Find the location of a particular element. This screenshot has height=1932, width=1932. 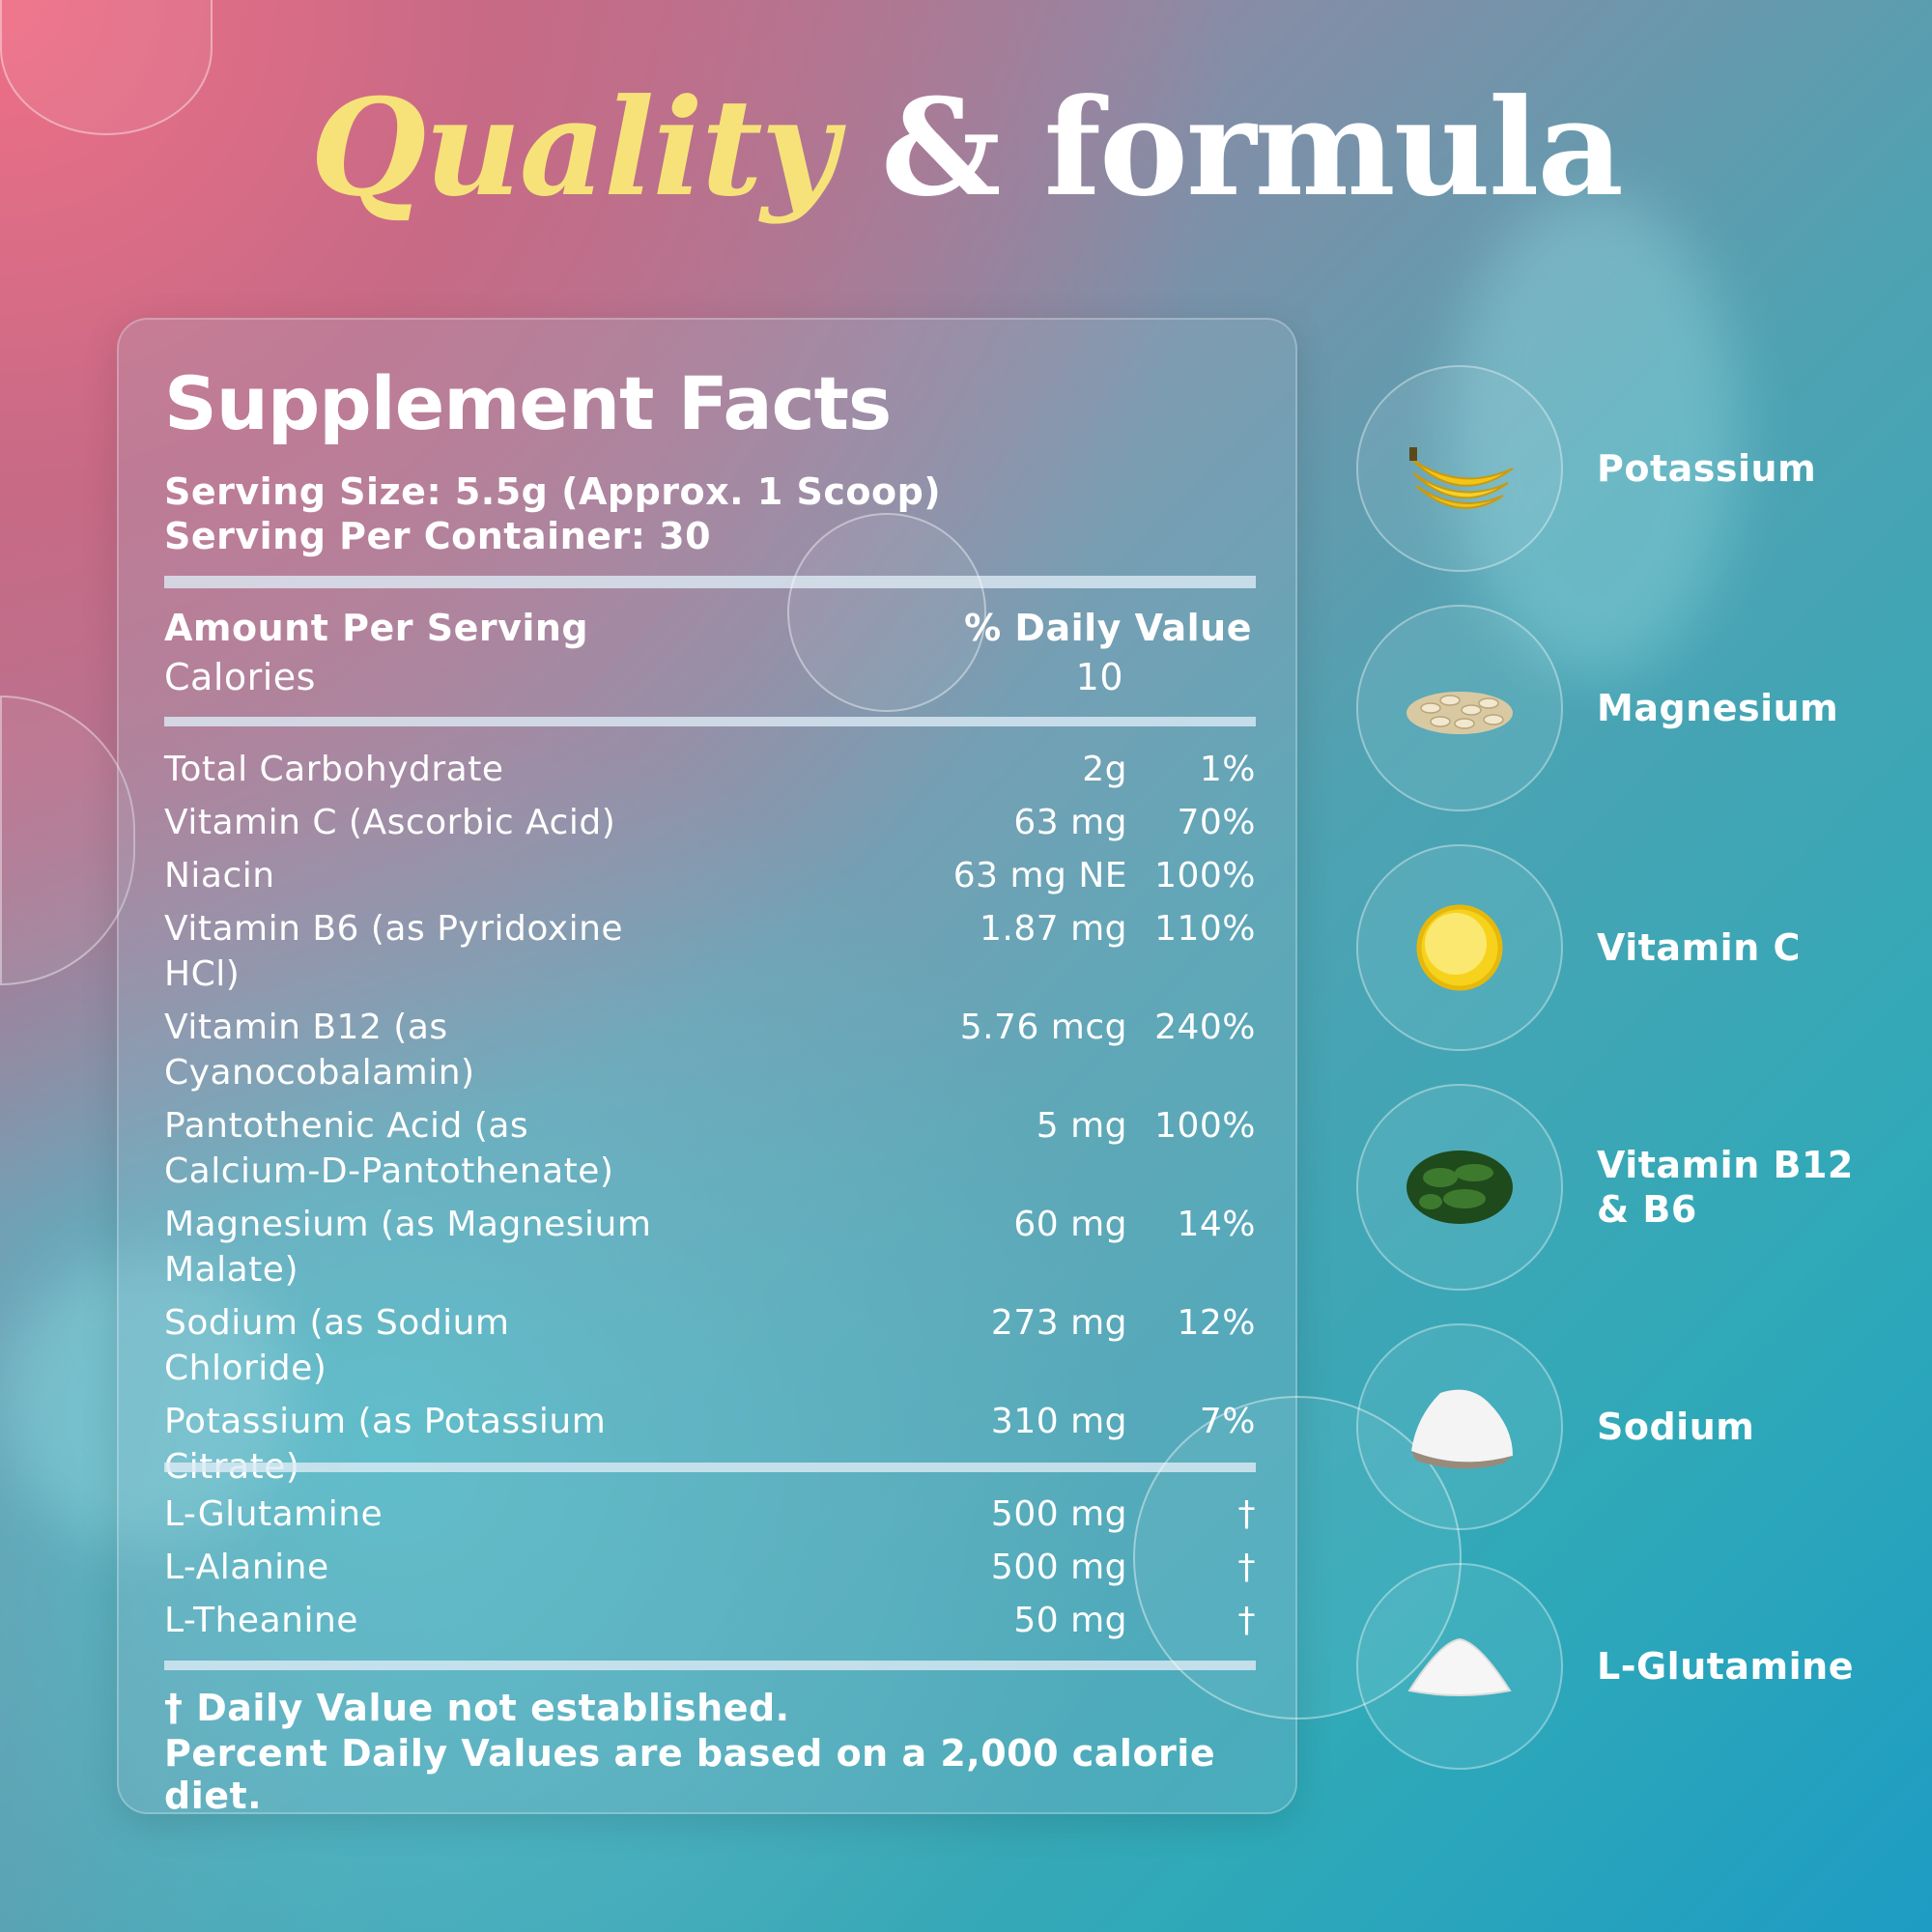

nutrient-dv: 1% is located at coordinates (1227, 769).